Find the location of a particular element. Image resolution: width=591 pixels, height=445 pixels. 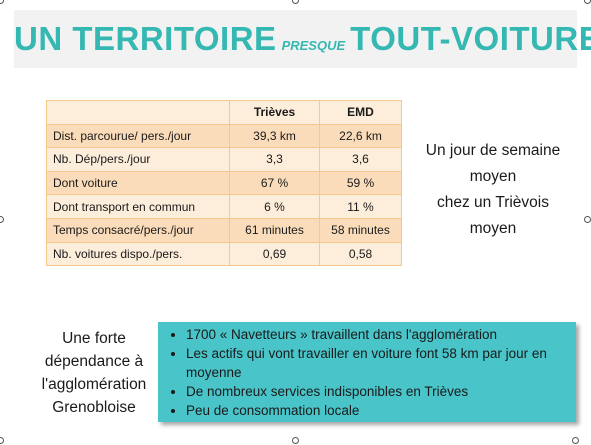

resize-handle-top-right is located at coordinates (587, 2).